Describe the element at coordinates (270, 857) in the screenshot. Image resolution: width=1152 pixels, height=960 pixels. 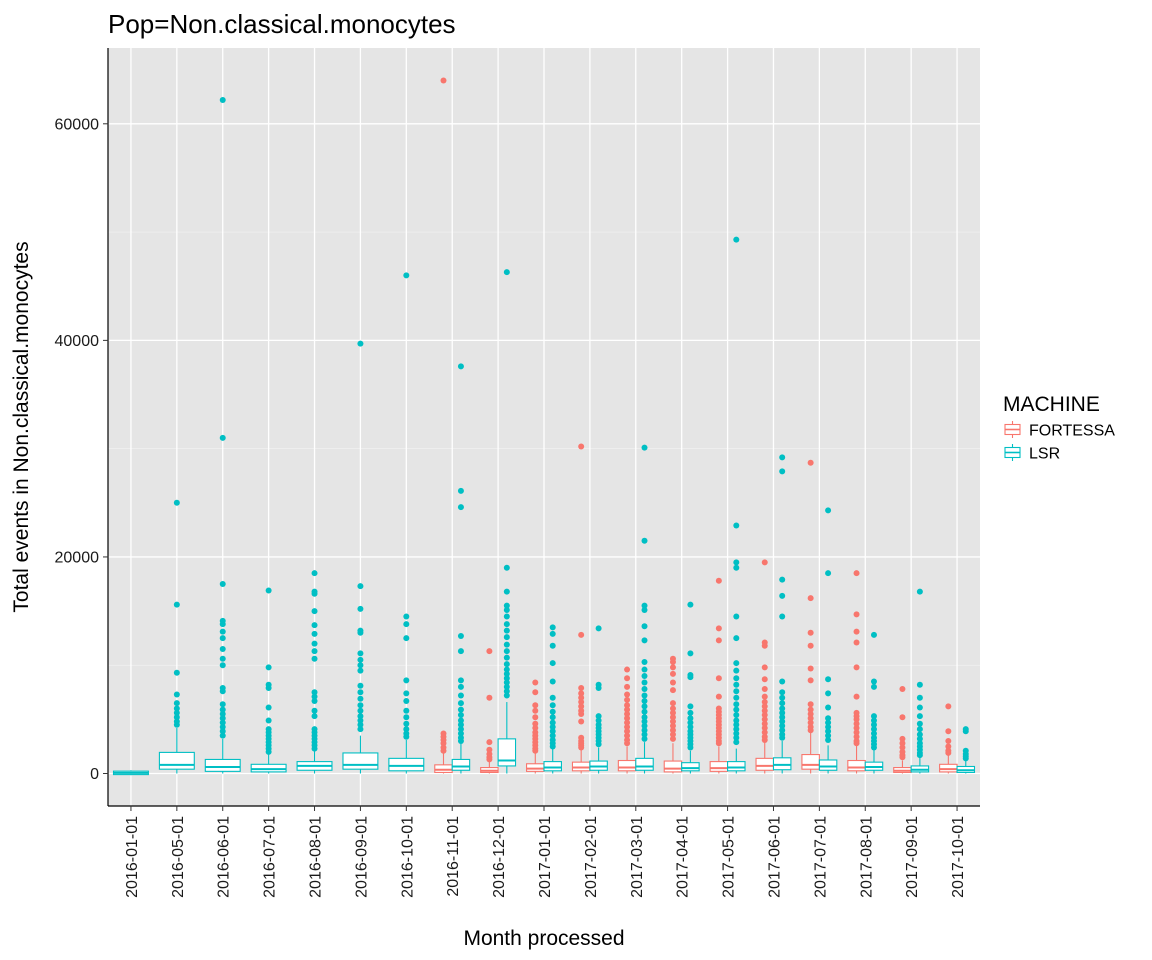
I see `x-tick-label: 2016-07-01` at that location.